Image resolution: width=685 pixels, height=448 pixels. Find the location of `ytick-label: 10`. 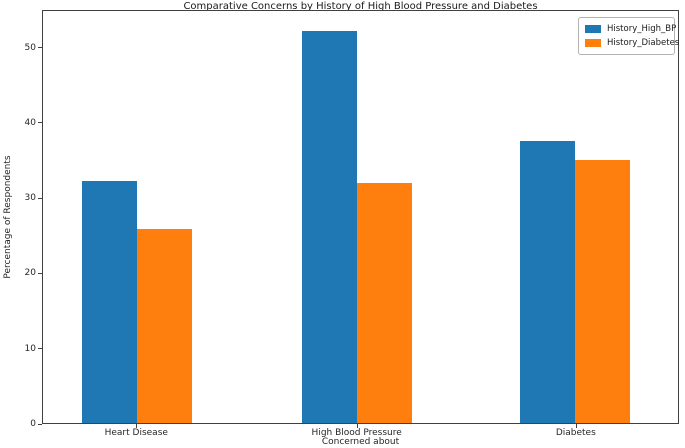

ytick-label: 10 is located at coordinates (30, 348).